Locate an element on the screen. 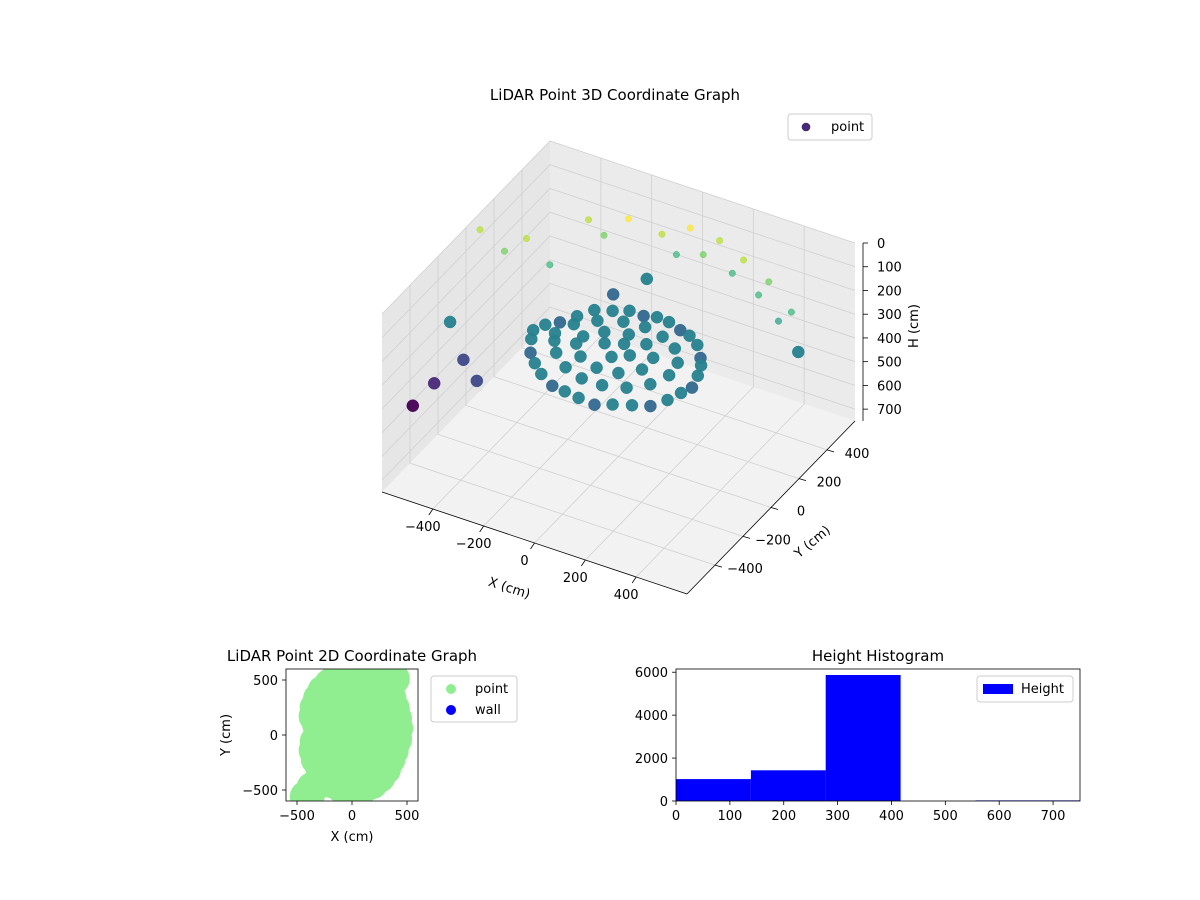 This screenshot has height=900, width=1200. histogram-legend-swatch is located at coordinates (998, 689).